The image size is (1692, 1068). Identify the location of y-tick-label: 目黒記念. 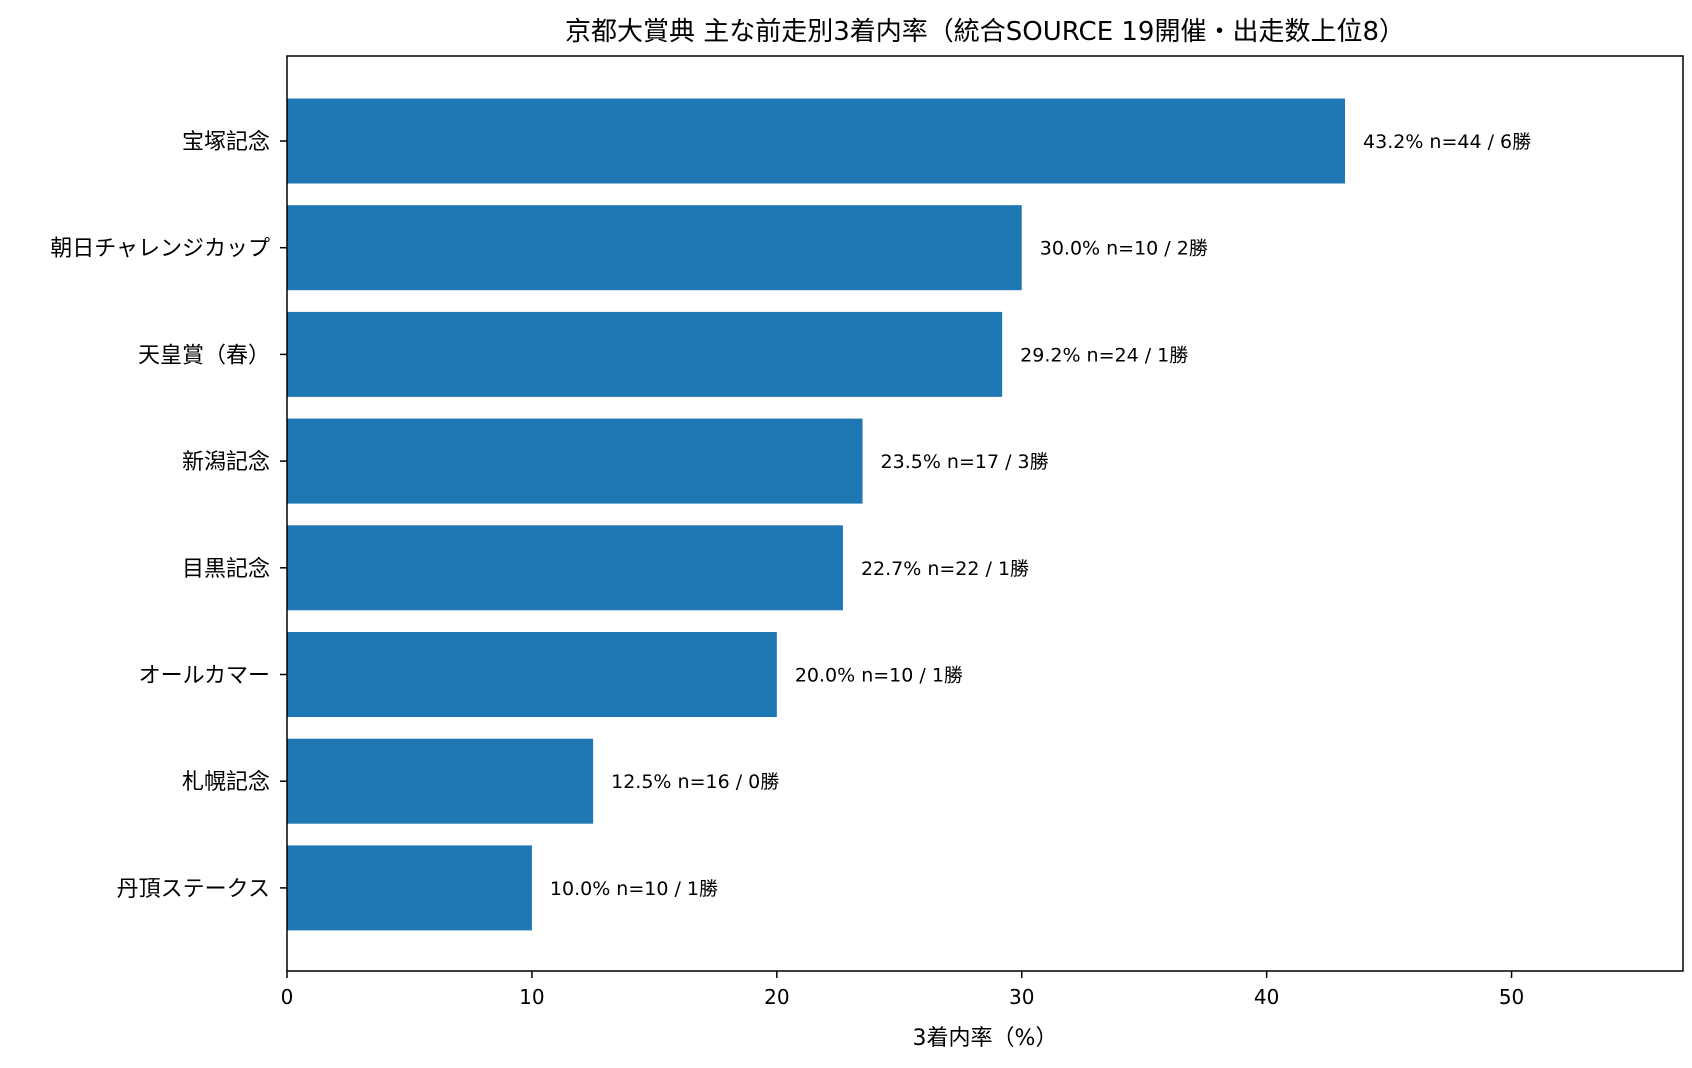
(226, 569).